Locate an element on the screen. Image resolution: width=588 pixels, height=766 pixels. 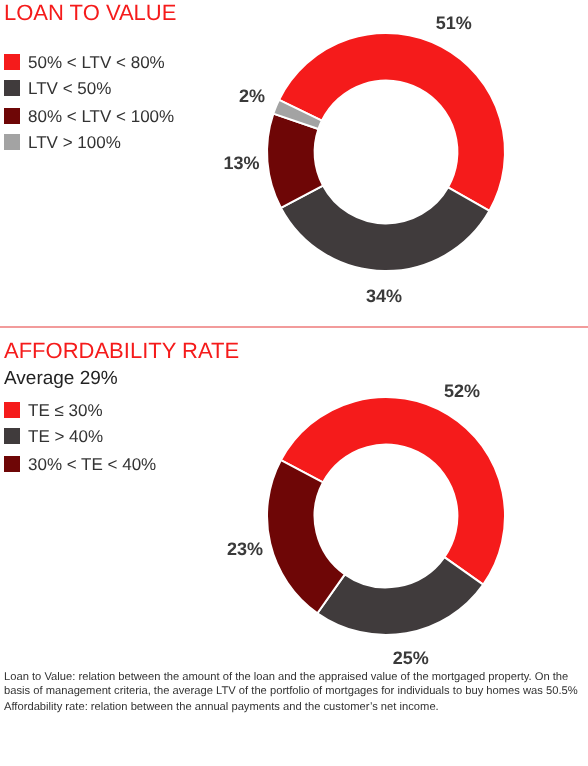
legend-label: TE ≤ 30% is located at coordinates (65, 409).